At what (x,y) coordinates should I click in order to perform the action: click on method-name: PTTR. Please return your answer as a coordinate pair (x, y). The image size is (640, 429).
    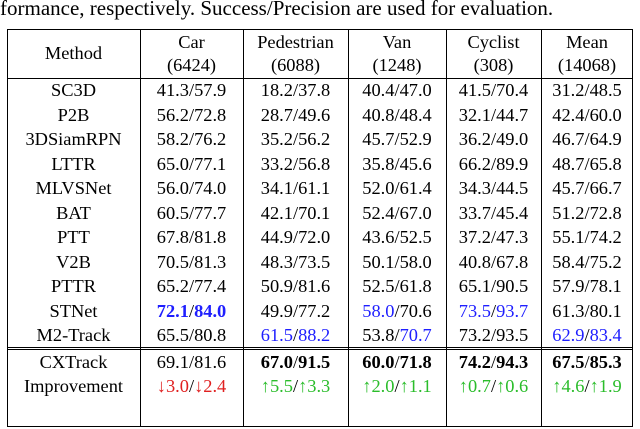
    Looking at the image, I should click on (73, 286).